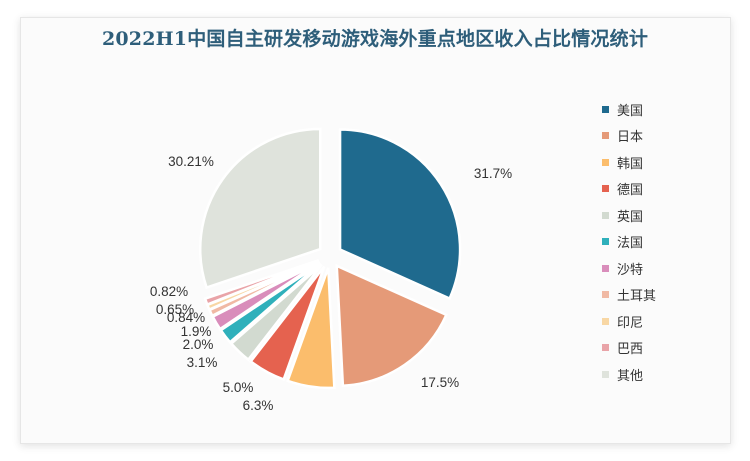  I want to click on legend-item-turkey: 土耳其, so click(629, 295).